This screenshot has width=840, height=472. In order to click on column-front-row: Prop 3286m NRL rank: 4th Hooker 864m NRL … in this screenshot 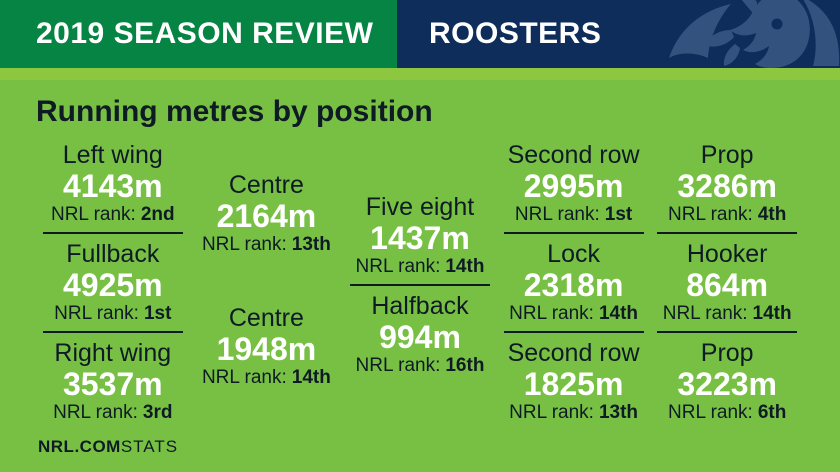, I will do `click(727, 282)`.